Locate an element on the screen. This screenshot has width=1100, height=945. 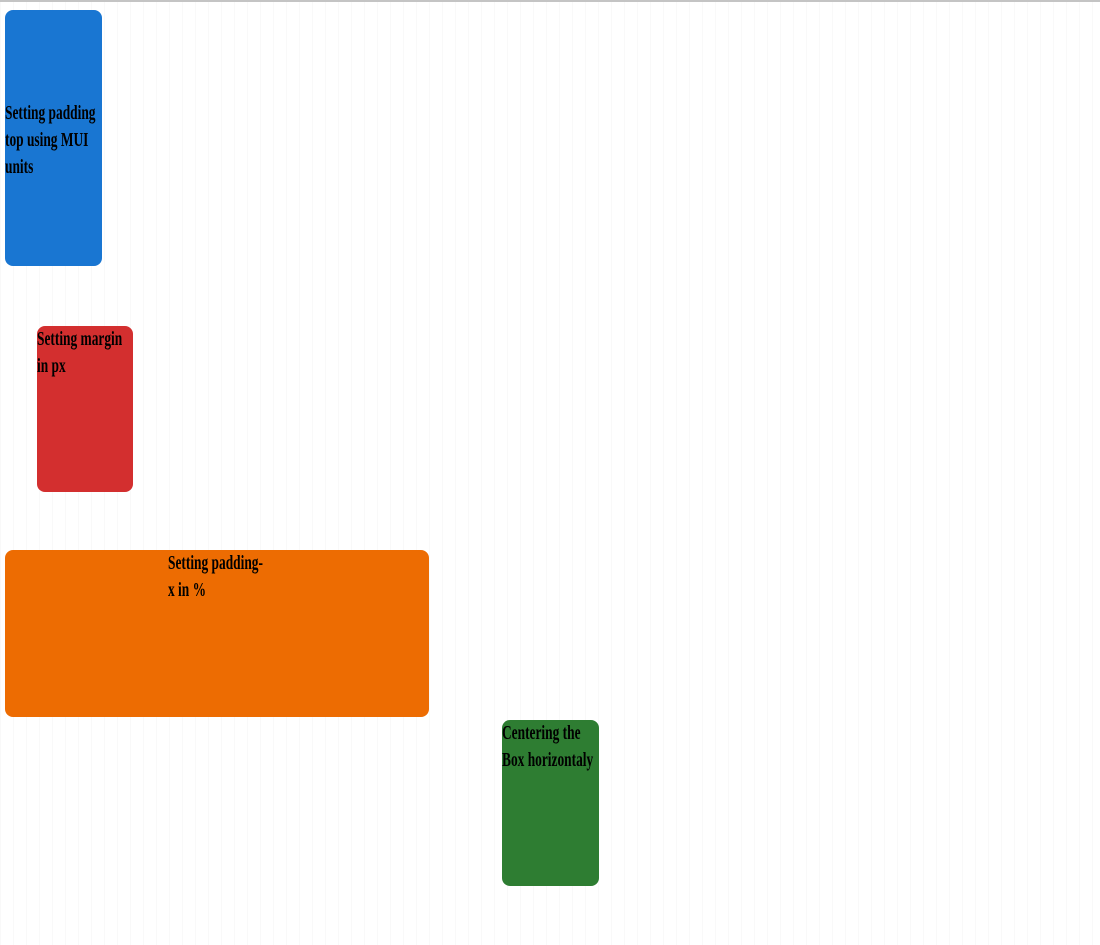
demo-box-label: Setting padding top using MUI units is located at coordinates (50, 140).